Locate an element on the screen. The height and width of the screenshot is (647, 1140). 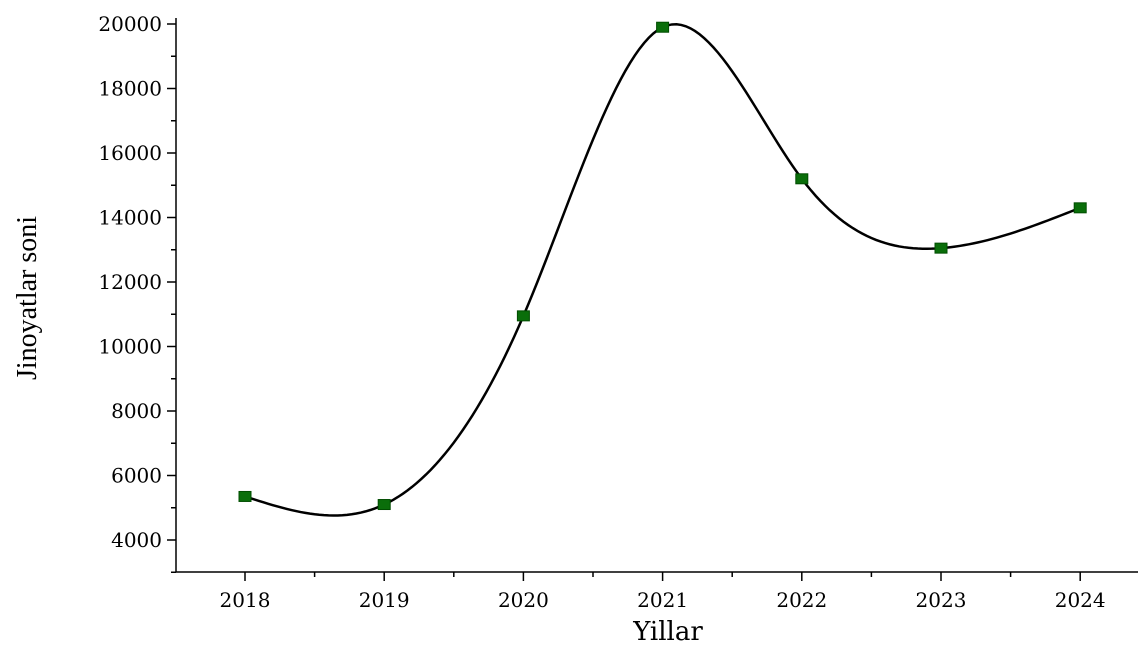
y-tick-label: 18000 is located at coordinates (130, 89).